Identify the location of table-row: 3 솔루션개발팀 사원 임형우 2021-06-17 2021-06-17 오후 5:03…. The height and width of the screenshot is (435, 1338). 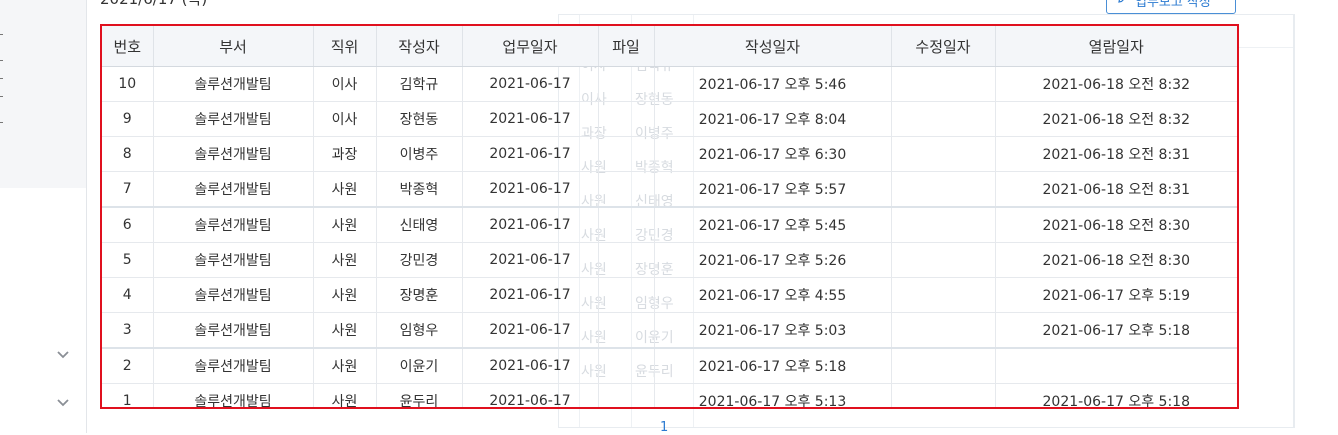
(669, 330).